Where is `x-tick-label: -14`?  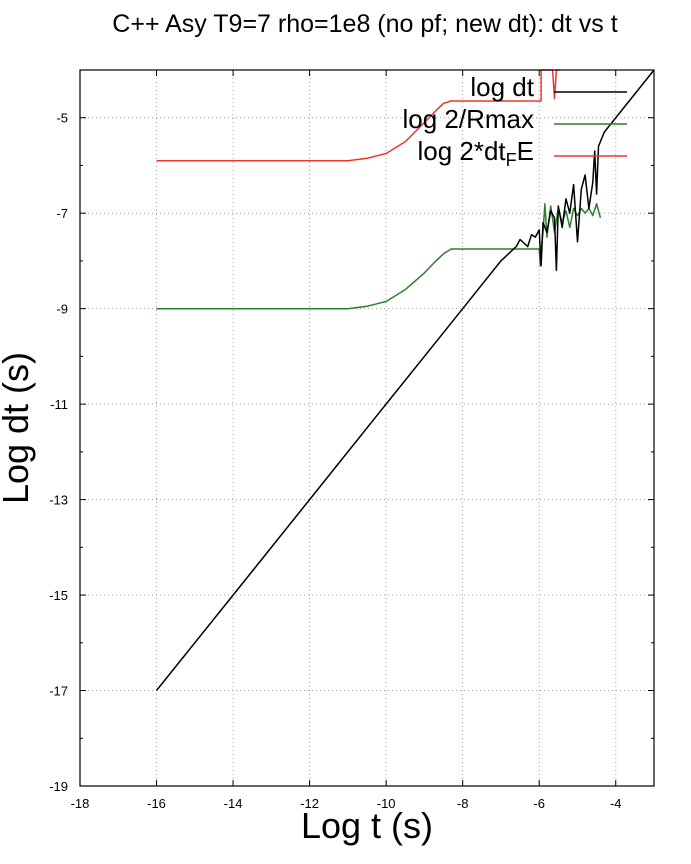 x-tick-label: -14 is located at coordinates (233, 803).